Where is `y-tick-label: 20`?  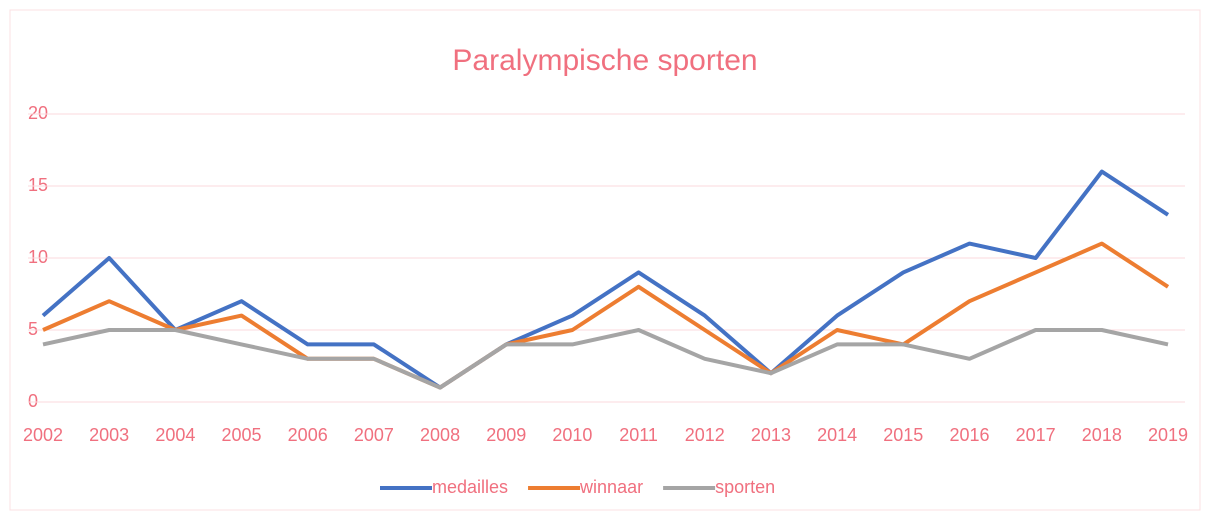
y-tick-label: 20 is located at coordinates (38, 113).